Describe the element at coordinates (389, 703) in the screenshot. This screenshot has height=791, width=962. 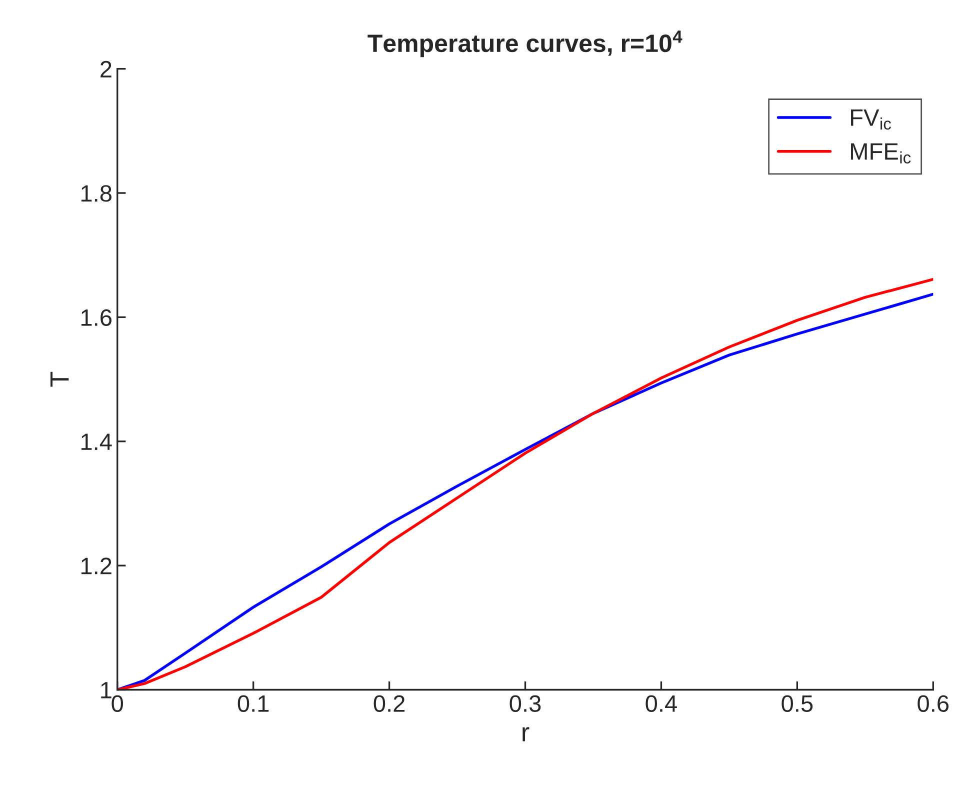
I see `x-tick-label: 0.2` at that location.